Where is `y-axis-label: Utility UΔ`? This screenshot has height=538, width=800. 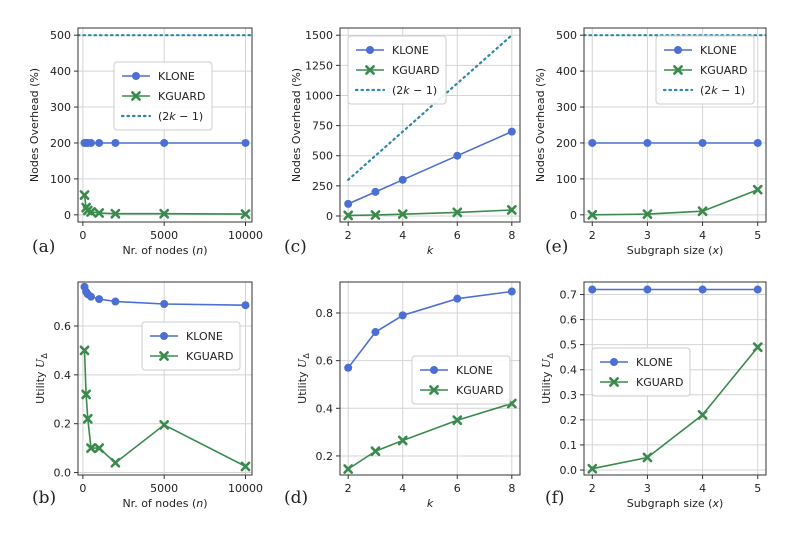 y-axis-label: Utility UΔ is located at coordinates (547, 378).